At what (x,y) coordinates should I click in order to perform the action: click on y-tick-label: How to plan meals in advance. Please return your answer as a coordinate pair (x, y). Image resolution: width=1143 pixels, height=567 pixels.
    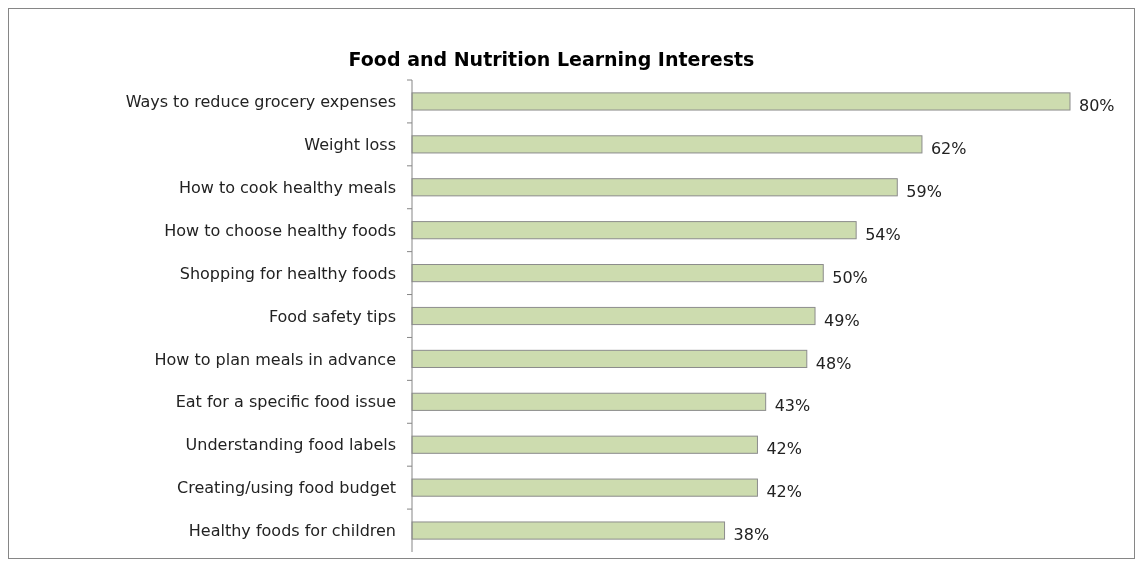
    Looking at the image, I should click on (275, 359).